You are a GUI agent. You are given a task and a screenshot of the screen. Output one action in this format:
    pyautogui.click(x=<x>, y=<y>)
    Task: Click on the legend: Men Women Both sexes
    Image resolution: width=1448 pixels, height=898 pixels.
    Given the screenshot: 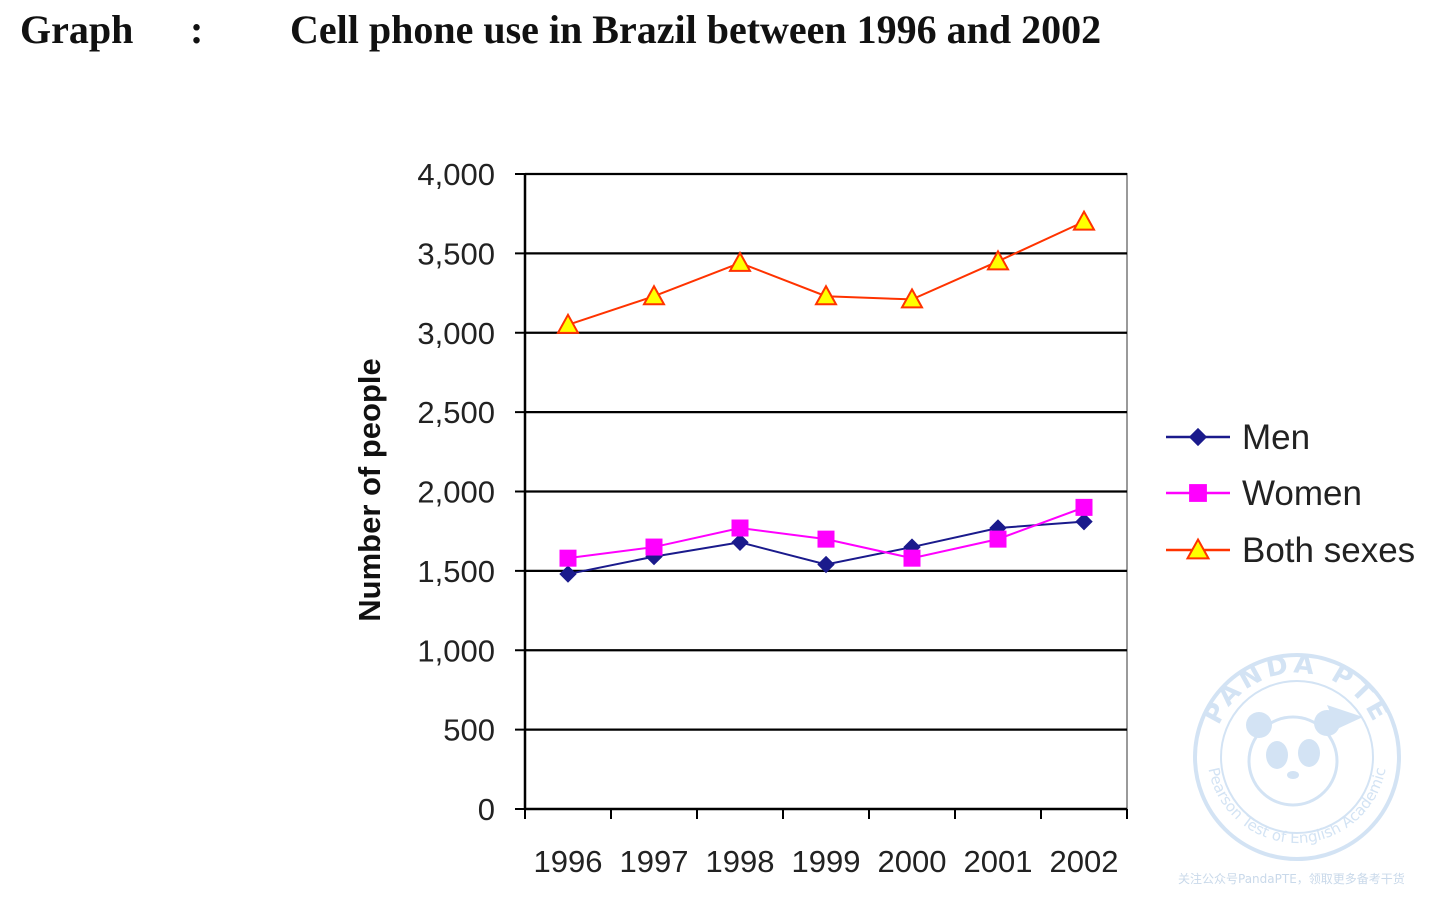 What is the action you would take?
    pyautogui.click(x=1290, y=494)
    